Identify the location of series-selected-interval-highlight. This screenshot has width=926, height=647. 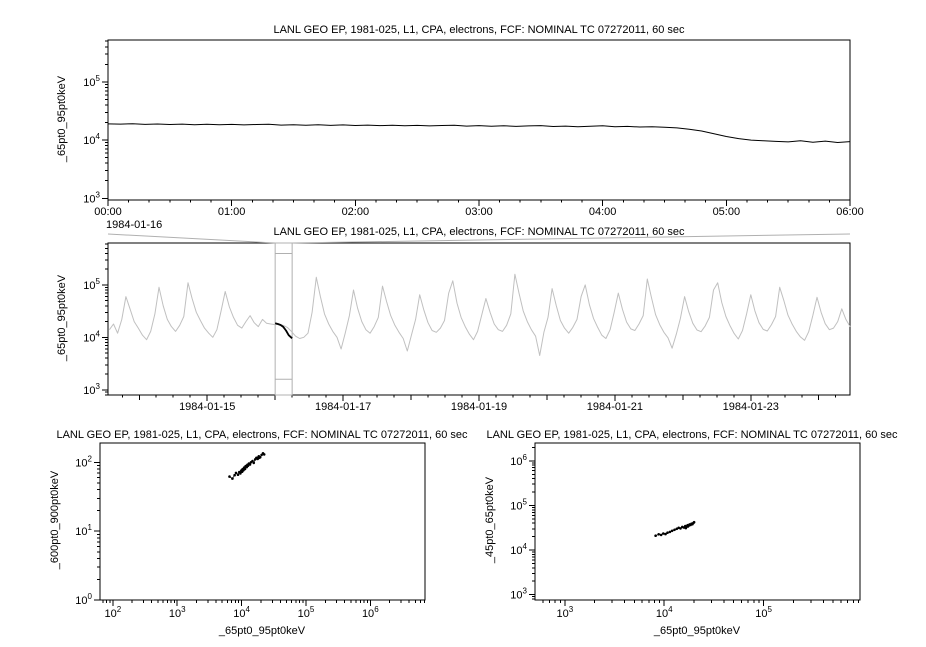
(283, 330).